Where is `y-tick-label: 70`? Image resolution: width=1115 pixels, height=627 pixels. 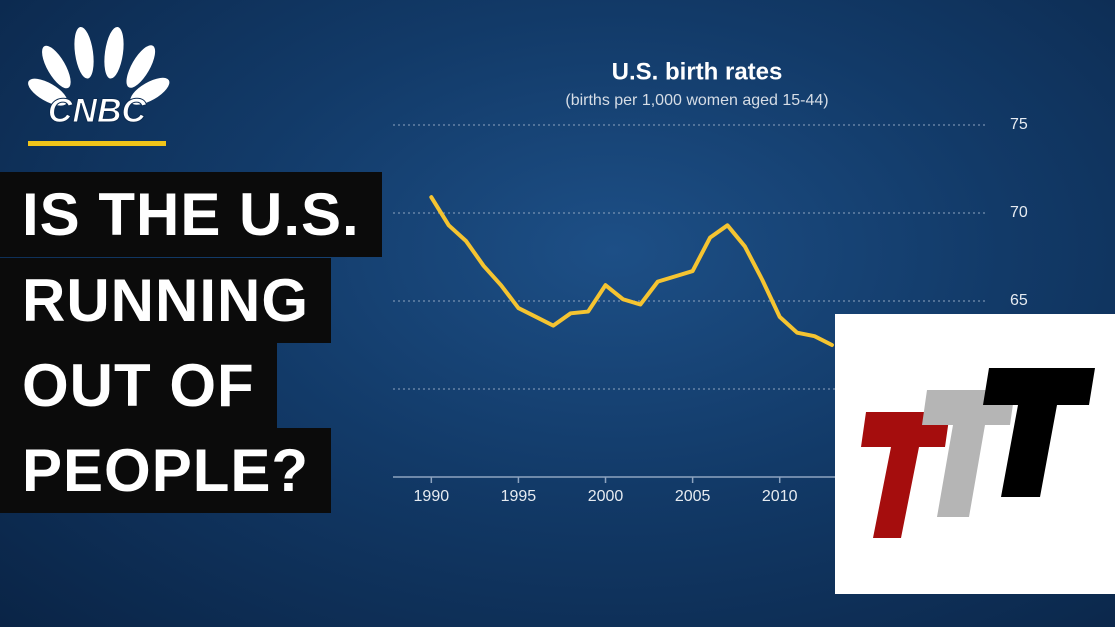
y-tick-label: 70 is located at coordinates (1019, 212).